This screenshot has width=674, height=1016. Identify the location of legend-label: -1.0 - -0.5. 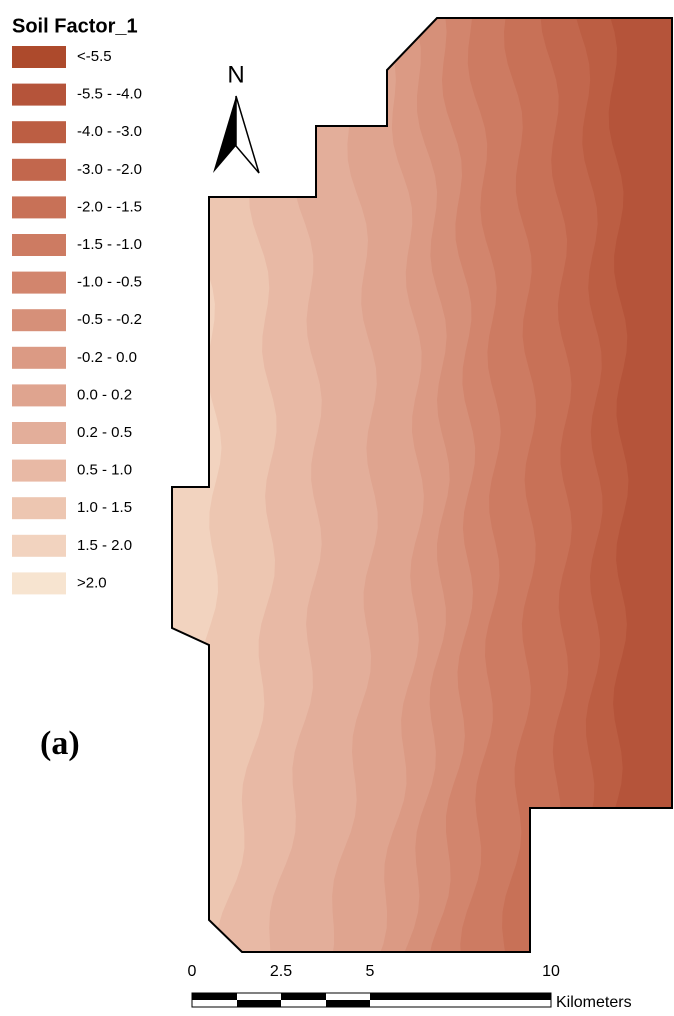
(109, 282).